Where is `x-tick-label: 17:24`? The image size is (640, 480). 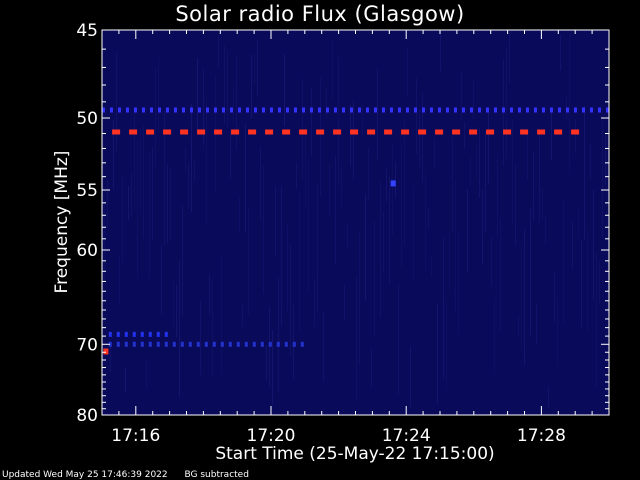
x-tick-label: 17:24 is located at coordinates (406, 436).